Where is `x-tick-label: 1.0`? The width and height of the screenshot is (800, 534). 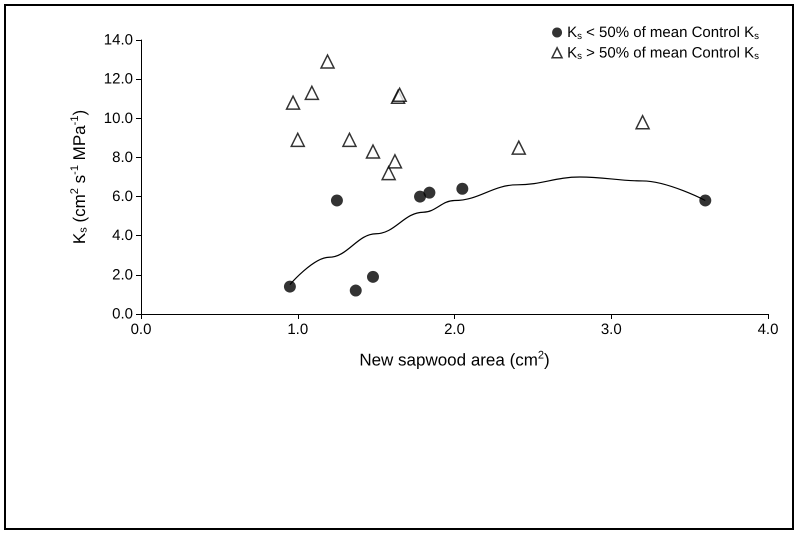 x-tick-label: 1.0 is located at coordinates (297, 329).